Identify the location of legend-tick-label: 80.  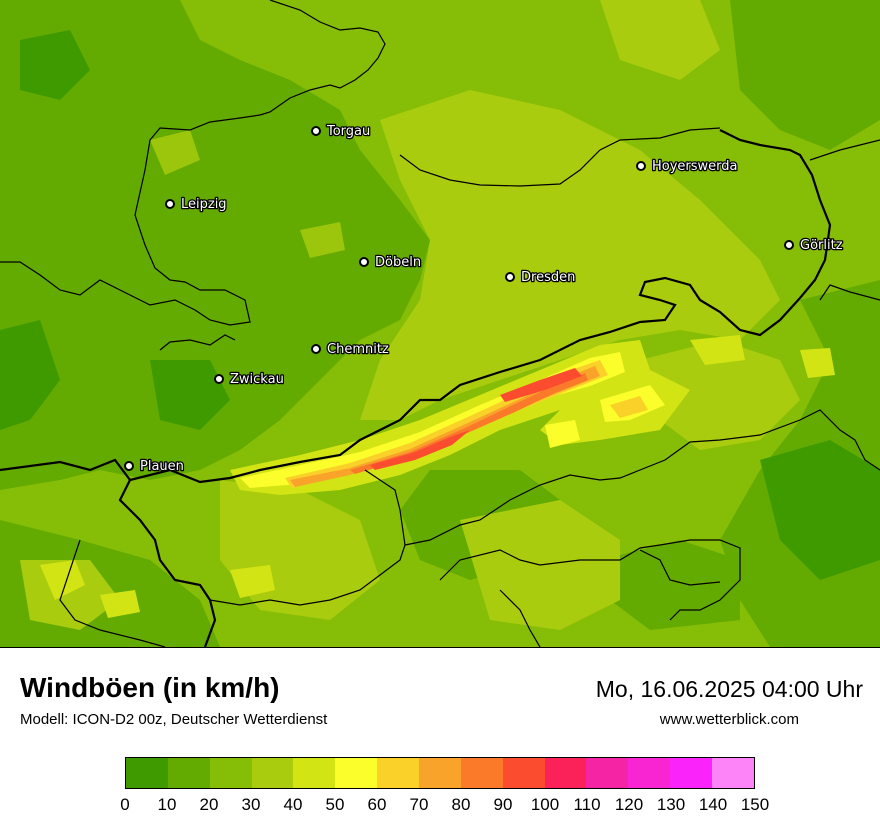
(461, 804).